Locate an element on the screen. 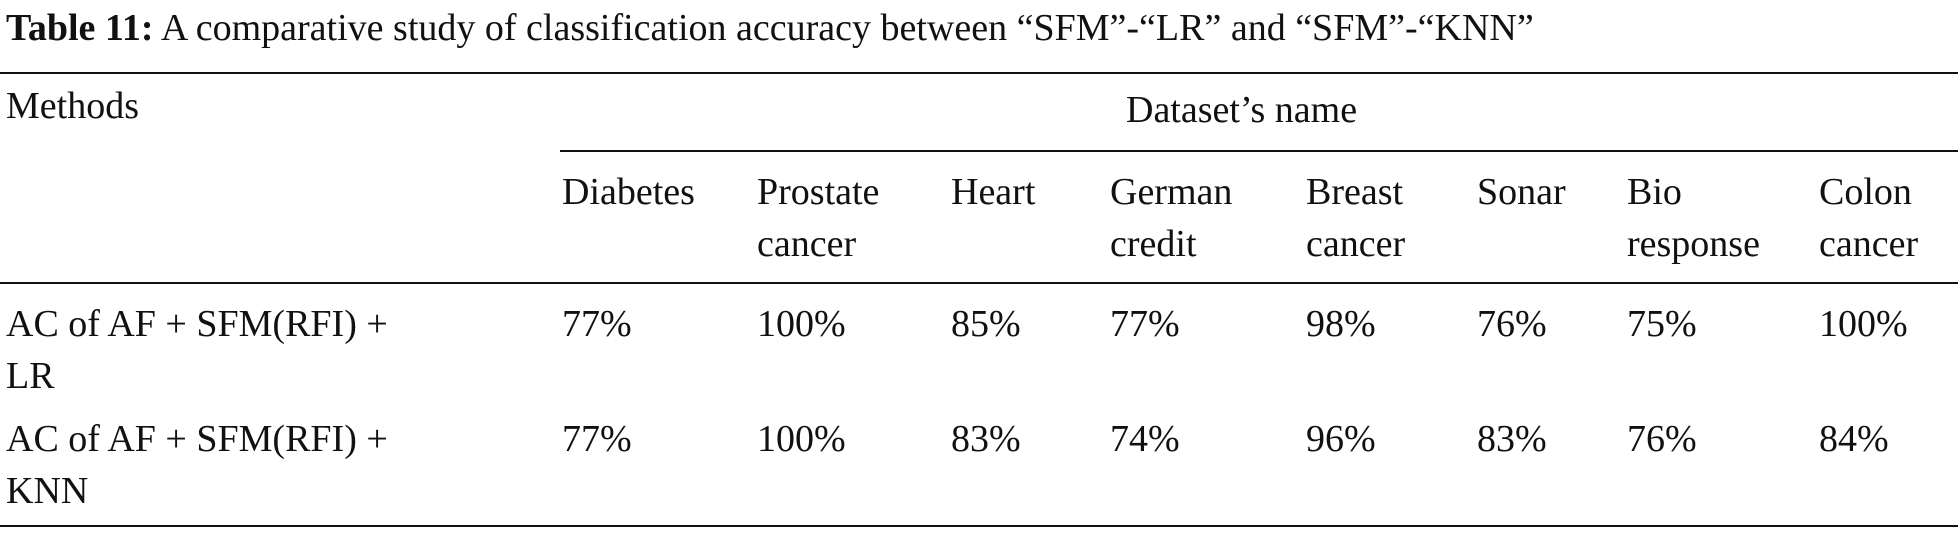  row-lr-sonar: 76% is located at coordinates (1512, 324).